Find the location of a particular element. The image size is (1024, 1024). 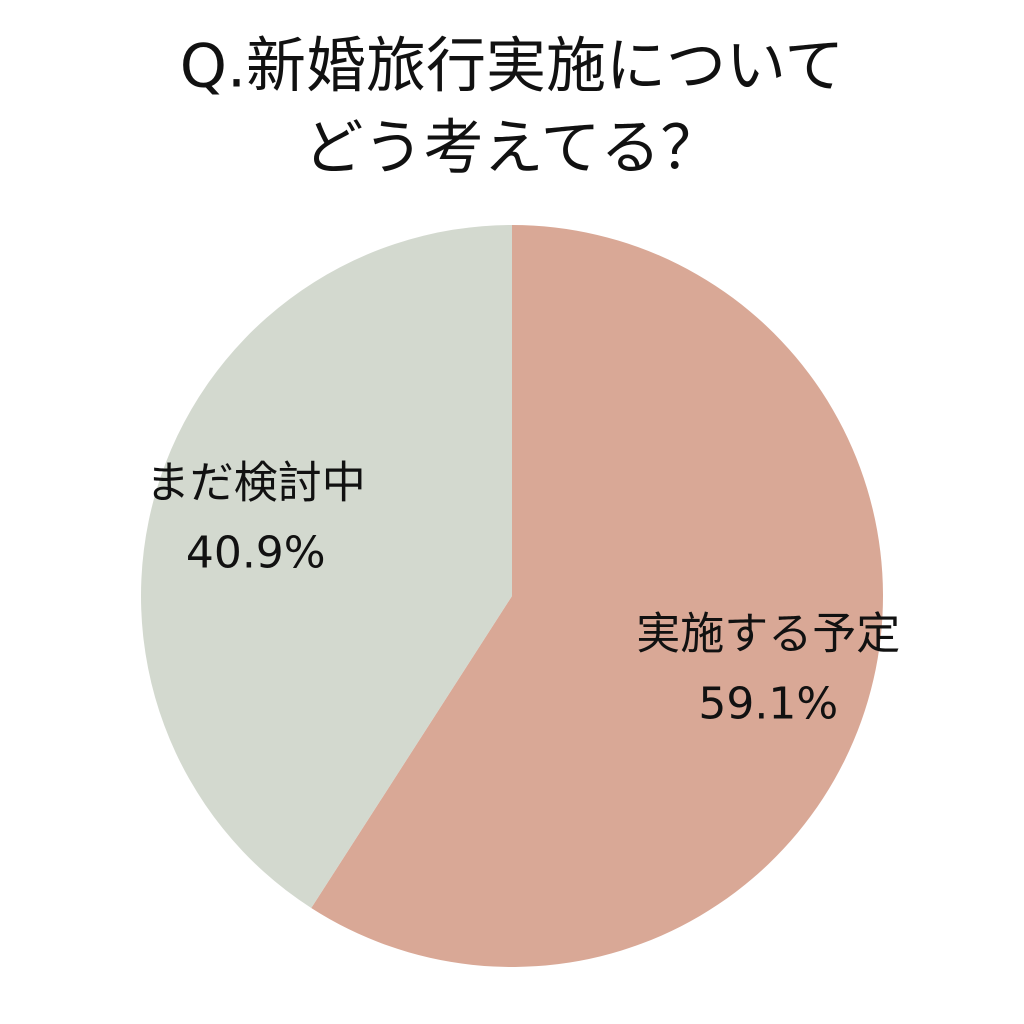

chart-title: Q.新婚旅行実施について is located at coordinates (512, 67).